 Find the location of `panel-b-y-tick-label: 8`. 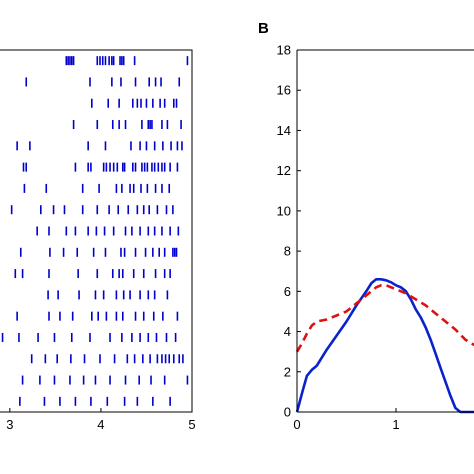

panel-b-y-tick-label: 8 is located at coordinates (287, 251).